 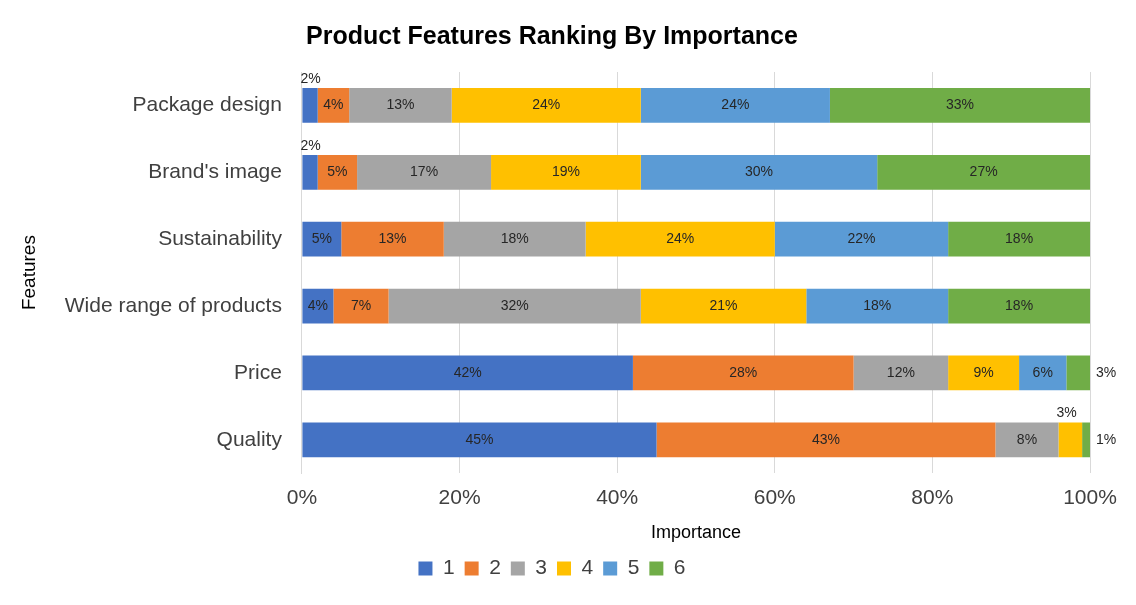 What do you see at coordinates (249, 438) in the screenshot?
I see `y-tick-label: Quality` at bounding box center [249, 438].